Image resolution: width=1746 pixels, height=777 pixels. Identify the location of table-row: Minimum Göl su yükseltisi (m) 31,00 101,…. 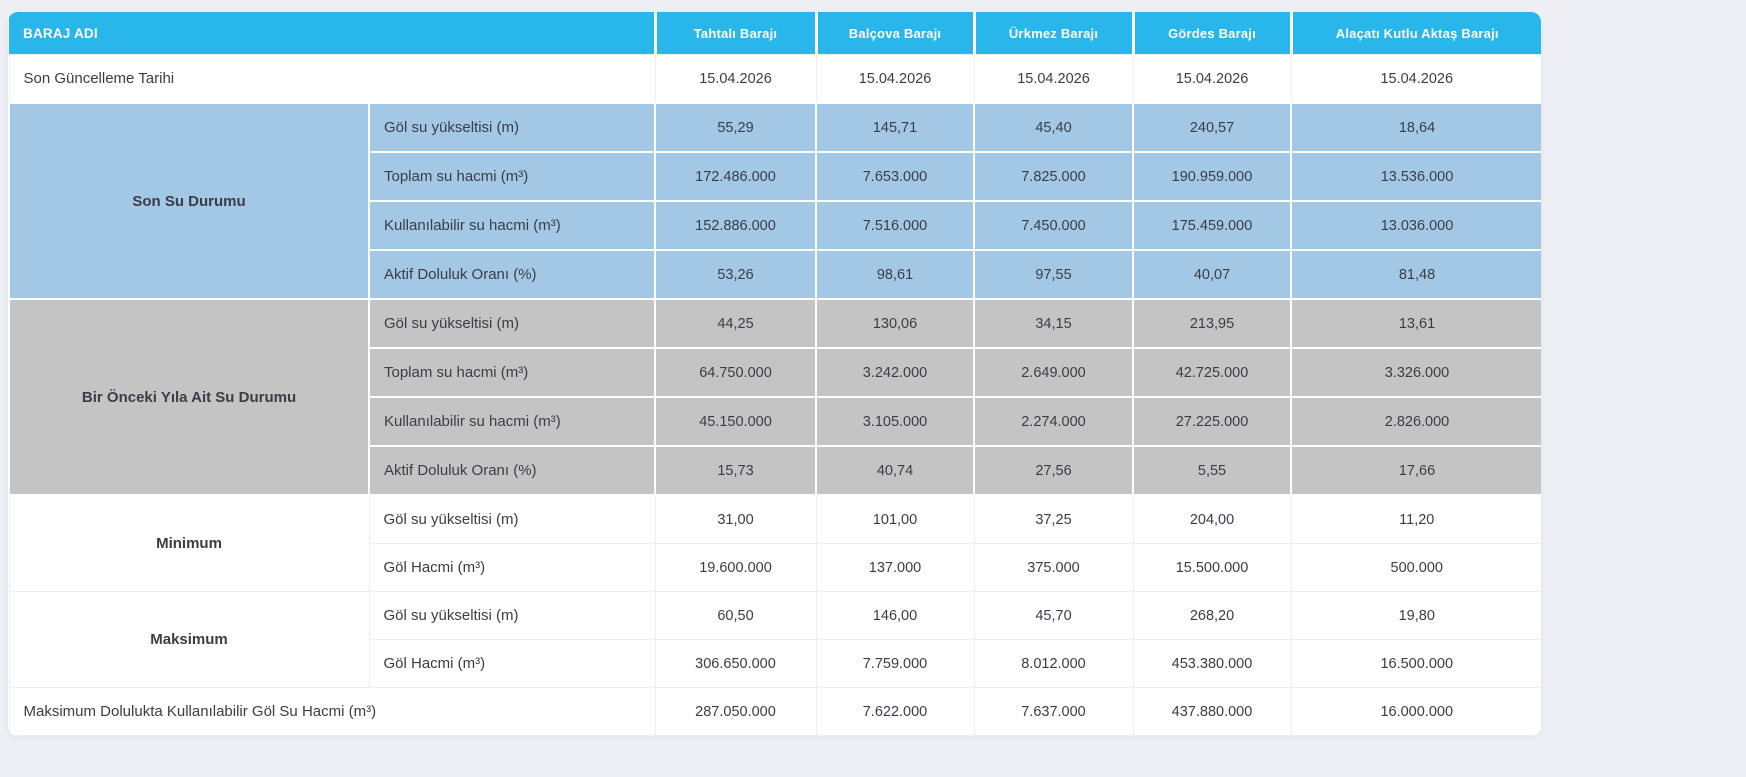
(774, 543).